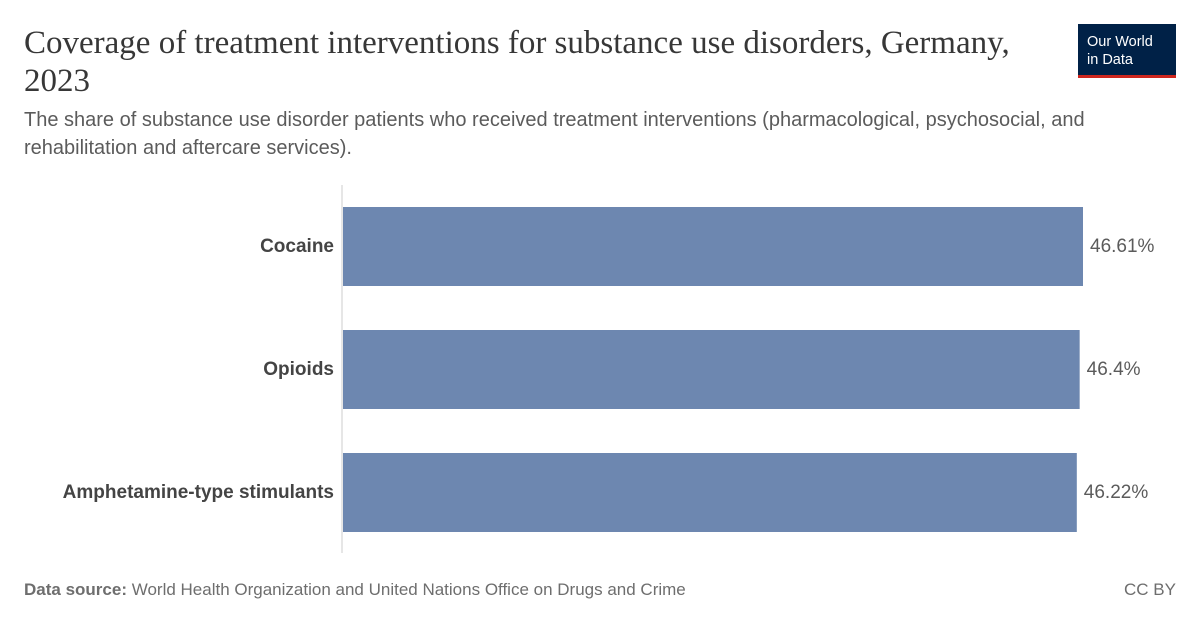  I want to click on logo-line-1: Our World, so click(1120, 42).